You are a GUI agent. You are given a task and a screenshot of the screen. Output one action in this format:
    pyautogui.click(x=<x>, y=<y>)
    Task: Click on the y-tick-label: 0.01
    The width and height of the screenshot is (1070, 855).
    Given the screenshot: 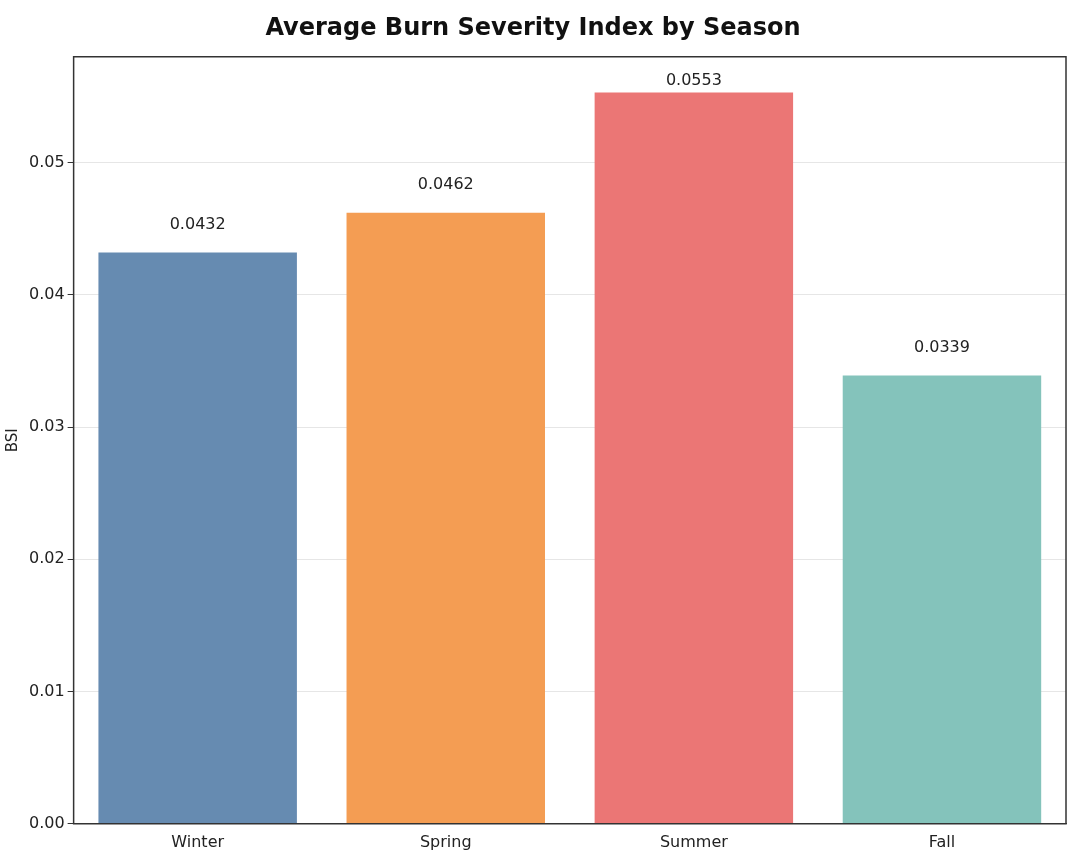 What is the action you would take?
    pyautogui.click(x=47, y=690)
    